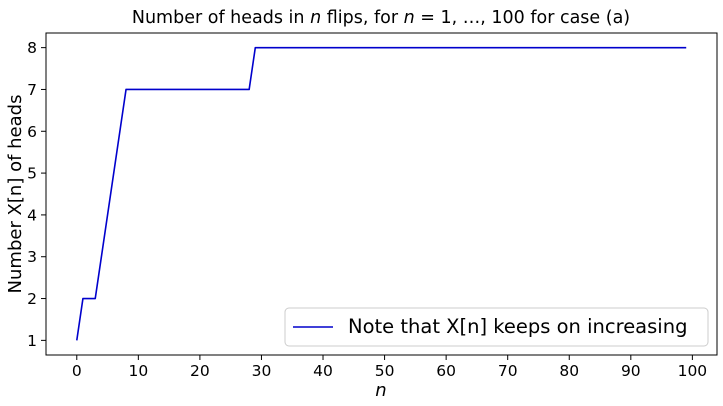 The width and height of the screenshot is (723, 406). I want to click on x-axis-ticks: 0 10 20 30 40 50 60 70 80 90 100, so click(389, 367).